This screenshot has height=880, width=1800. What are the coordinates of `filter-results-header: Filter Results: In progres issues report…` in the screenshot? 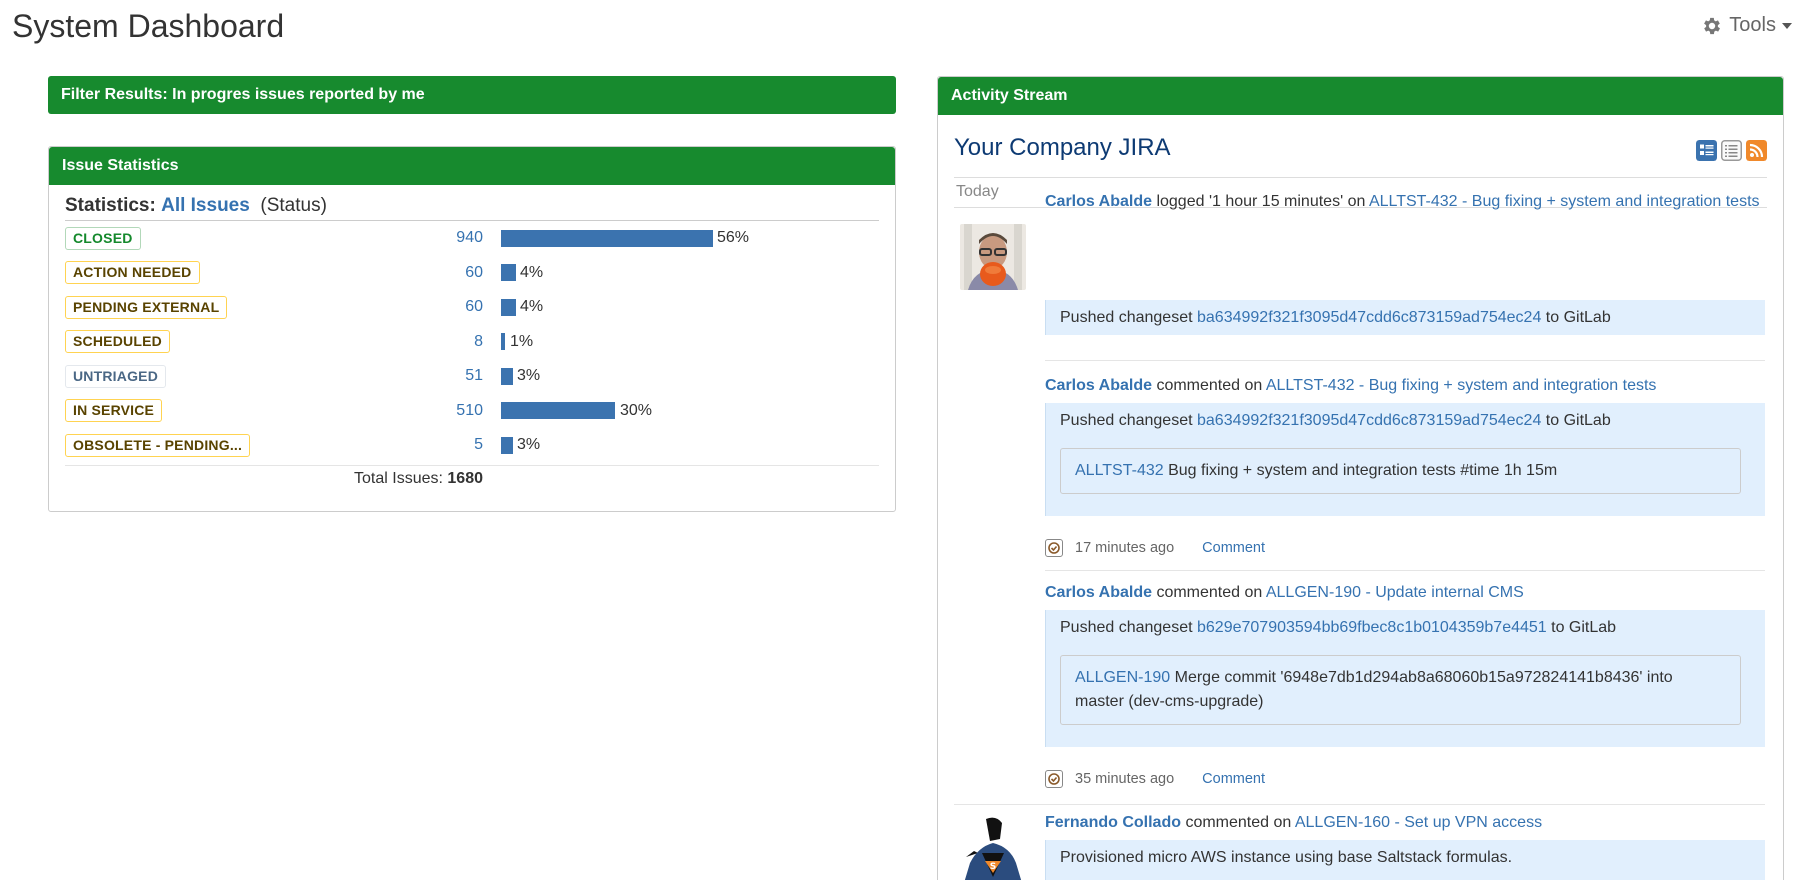 It's located at (472, 95).